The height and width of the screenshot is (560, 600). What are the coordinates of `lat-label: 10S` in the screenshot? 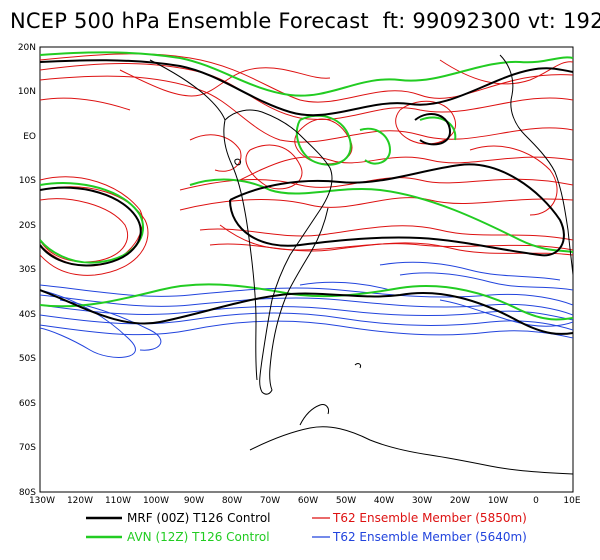 It's located at (27, 181).